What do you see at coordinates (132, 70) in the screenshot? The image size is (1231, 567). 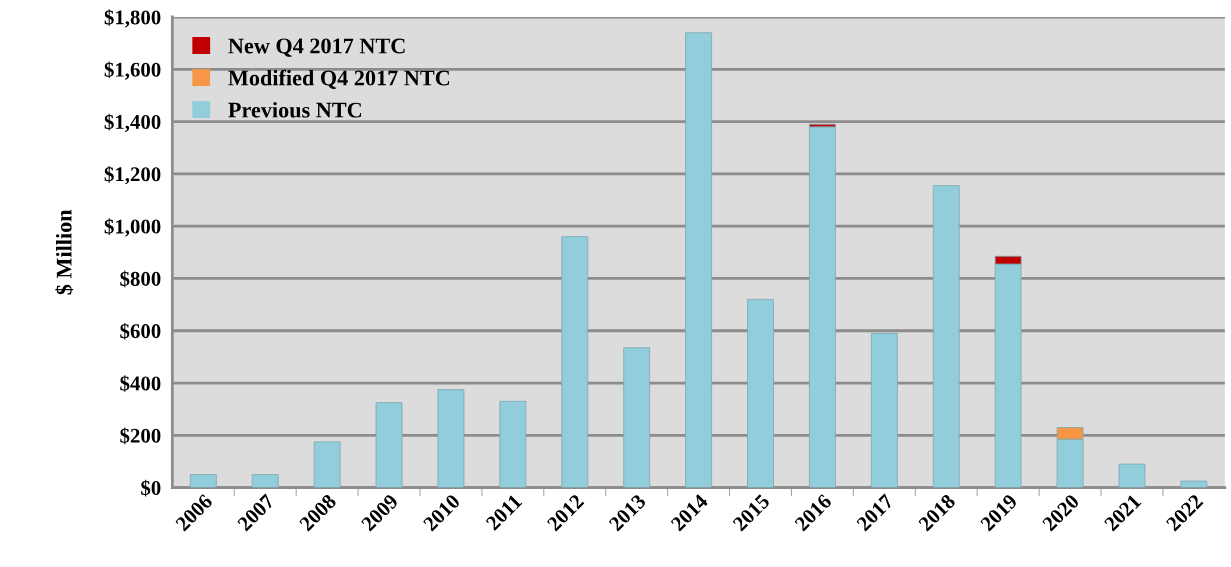 I see `y-tick-label: $1,600` at bounding box center [132, 70].